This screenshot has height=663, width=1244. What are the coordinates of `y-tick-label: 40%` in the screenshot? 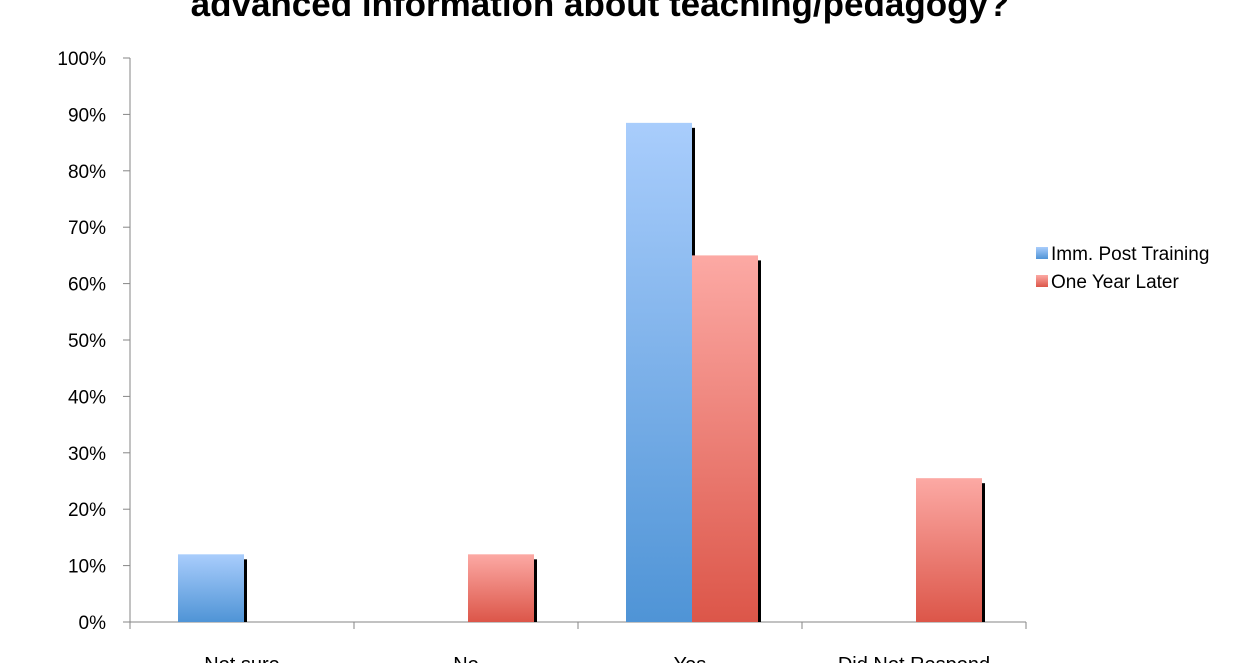 It's located at (87, 397).